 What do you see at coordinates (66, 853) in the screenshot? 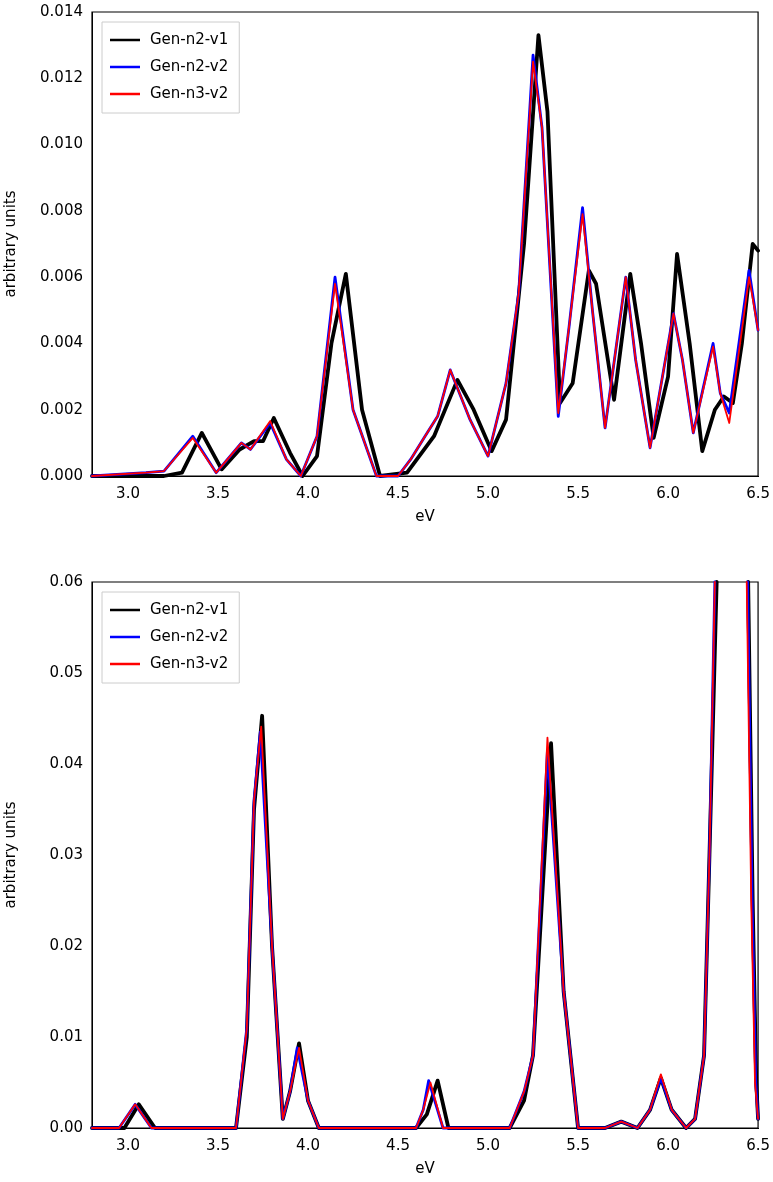
I see `y-tick-label: 0.03` at bounding box center [66, 853].